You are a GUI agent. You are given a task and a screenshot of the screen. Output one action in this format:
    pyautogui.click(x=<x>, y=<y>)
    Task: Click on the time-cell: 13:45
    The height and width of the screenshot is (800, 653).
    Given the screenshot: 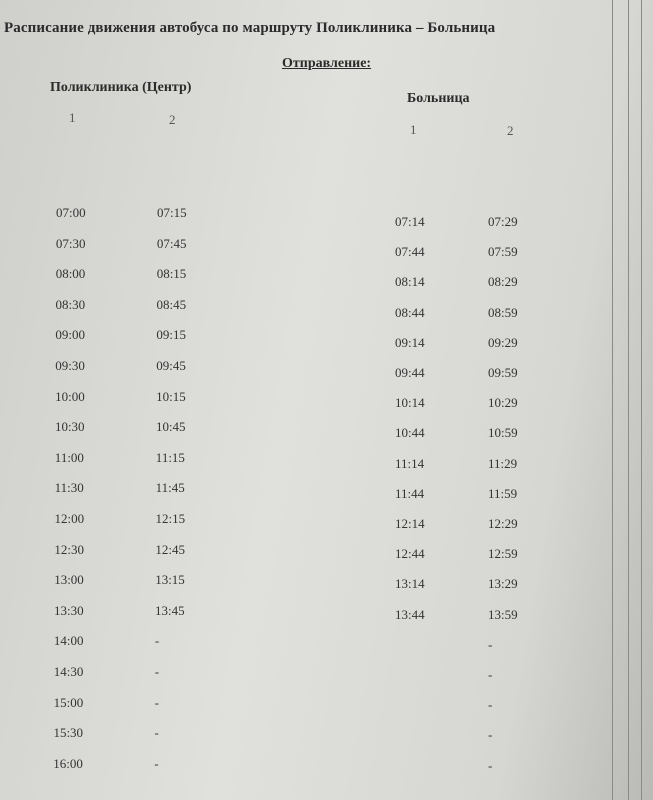 What is the action you would take?
    pyautogui.click(x=170, y=610)
    